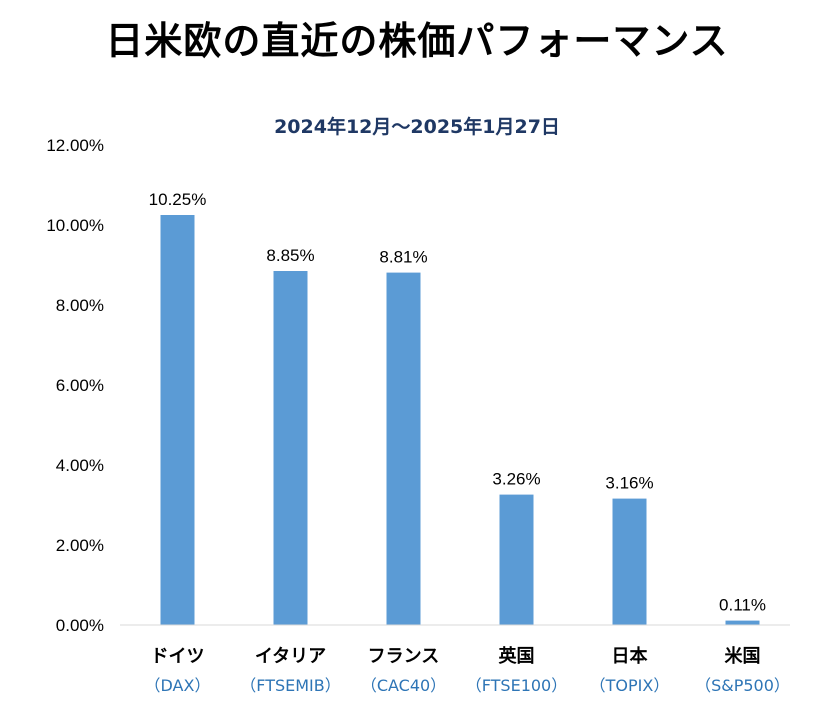 This screenshot has height=717, width=834. What do you see at coordinates (178, 656) in the screenshot?
I see `category-label: ドイツ` at bounding box center [178, 656].